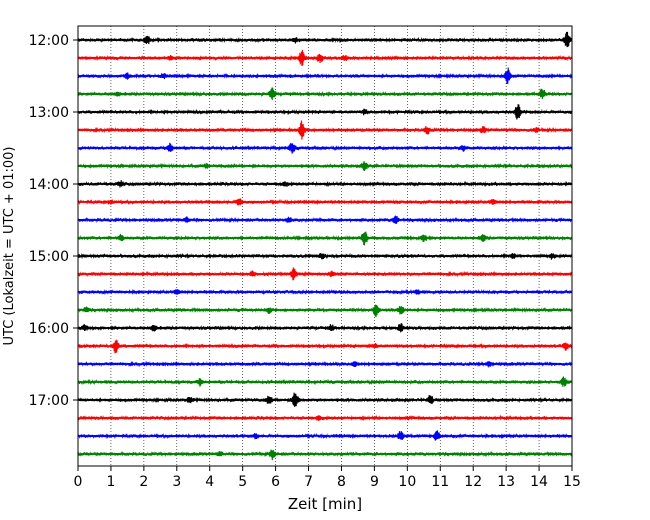  I want to click on y-tick-label: 14:00, so click(49, 185).